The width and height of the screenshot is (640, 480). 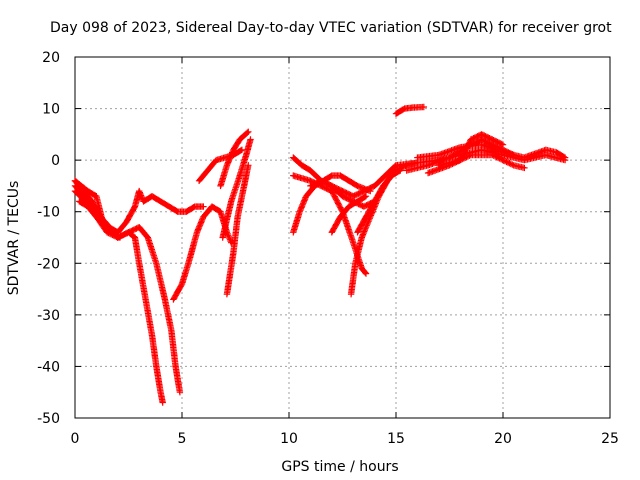 I want to click on y-tick-label: -10, so click(x=48, y=213).